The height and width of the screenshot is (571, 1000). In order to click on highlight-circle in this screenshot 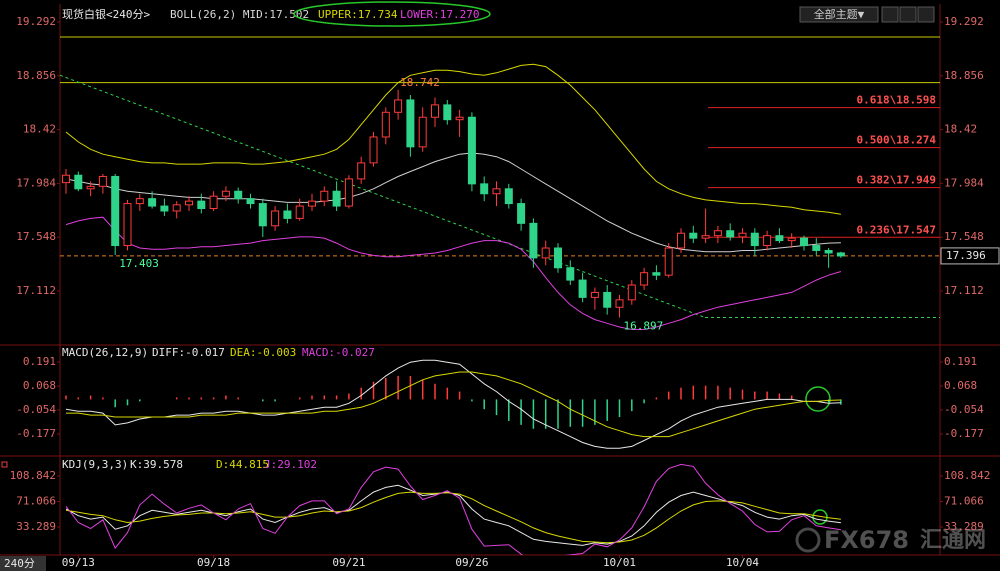, I will do `click(392, 14)`.